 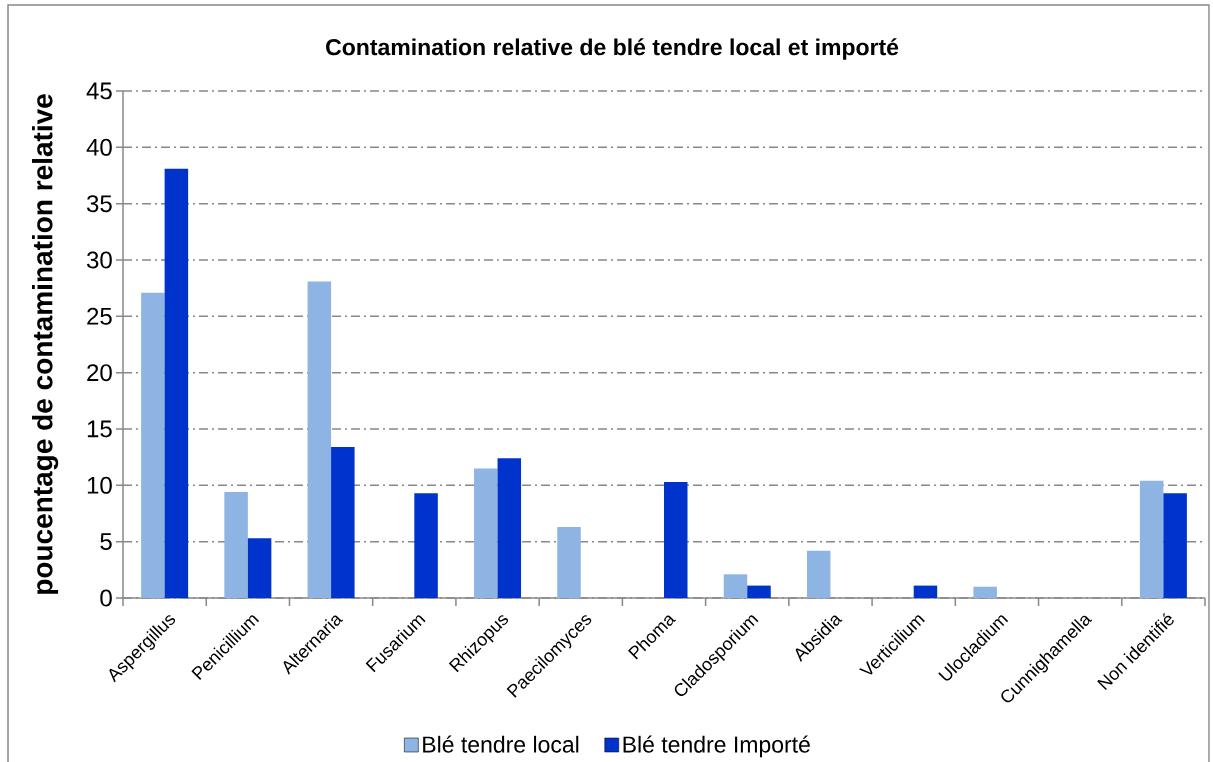 What do you see at coordinates (99, 373) in the screenshot?
I see `y-tick-label: 20` at bounding box center [99, 373].